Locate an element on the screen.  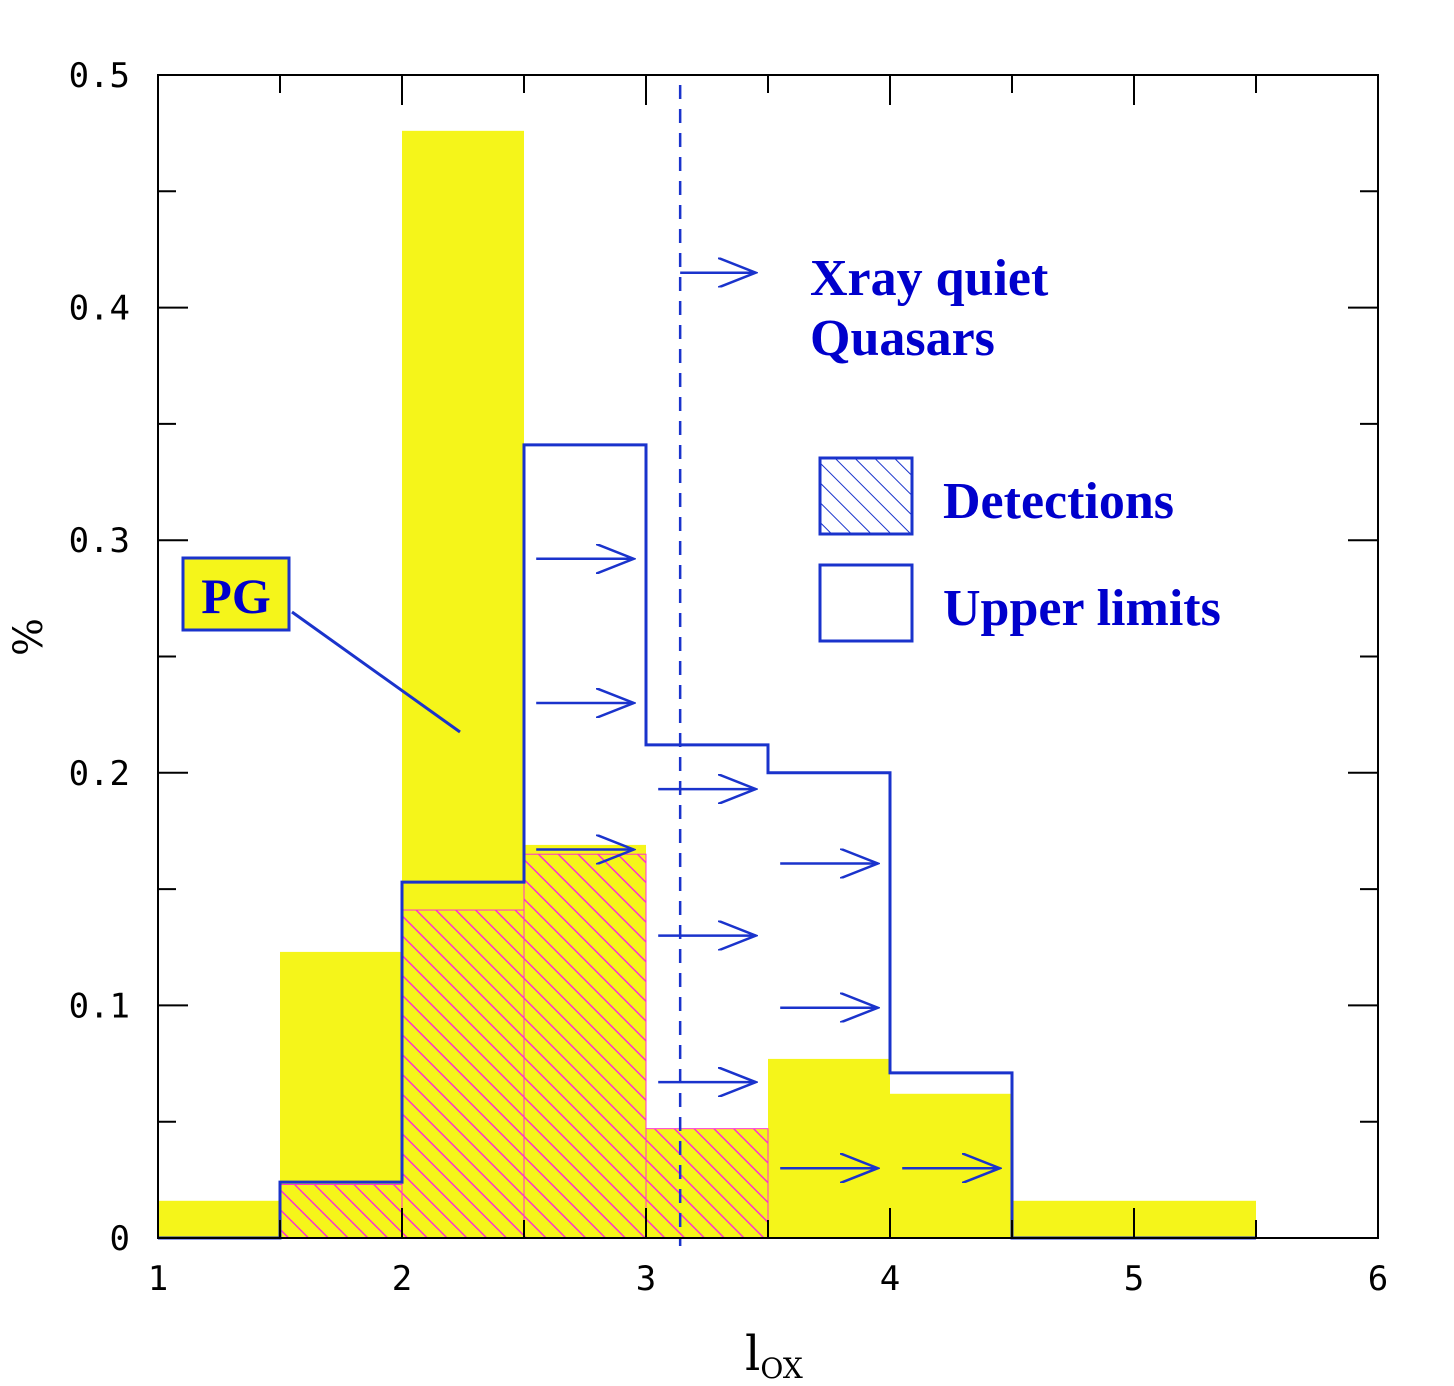
pg-callout: PG is located at coordinates (321, 645).